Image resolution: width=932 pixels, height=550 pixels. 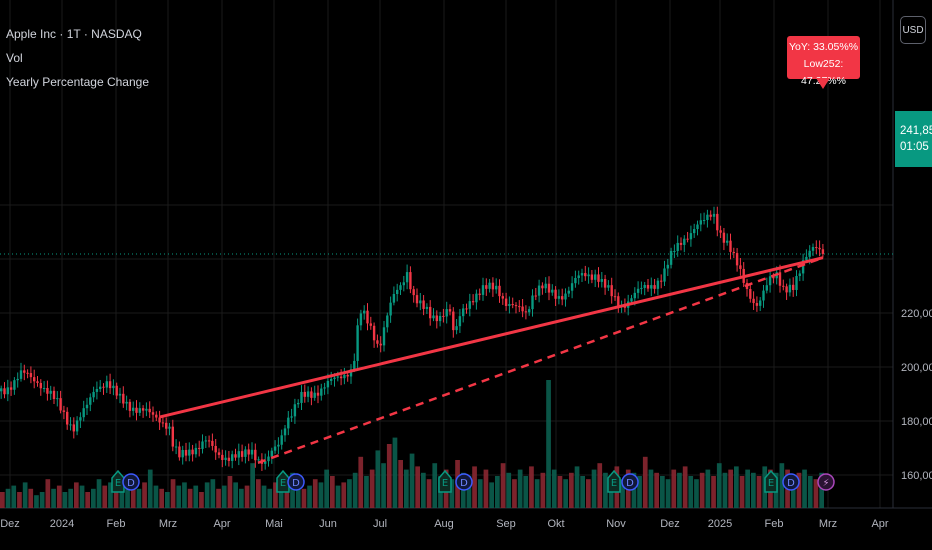 What do you see at coordinates (274, 524) in the screenshot?
I see `x-tick-label: Mai` at bounding box center [274, 524].